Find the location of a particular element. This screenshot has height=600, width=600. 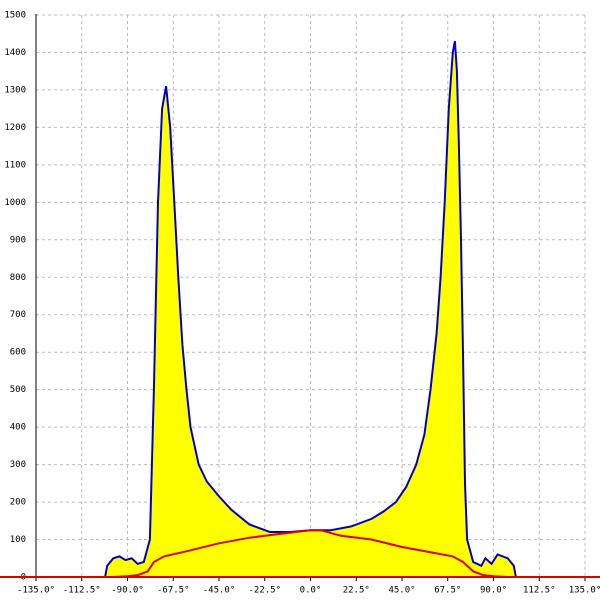

y-tick-label: 1500 is located at coordinates (15, 16).